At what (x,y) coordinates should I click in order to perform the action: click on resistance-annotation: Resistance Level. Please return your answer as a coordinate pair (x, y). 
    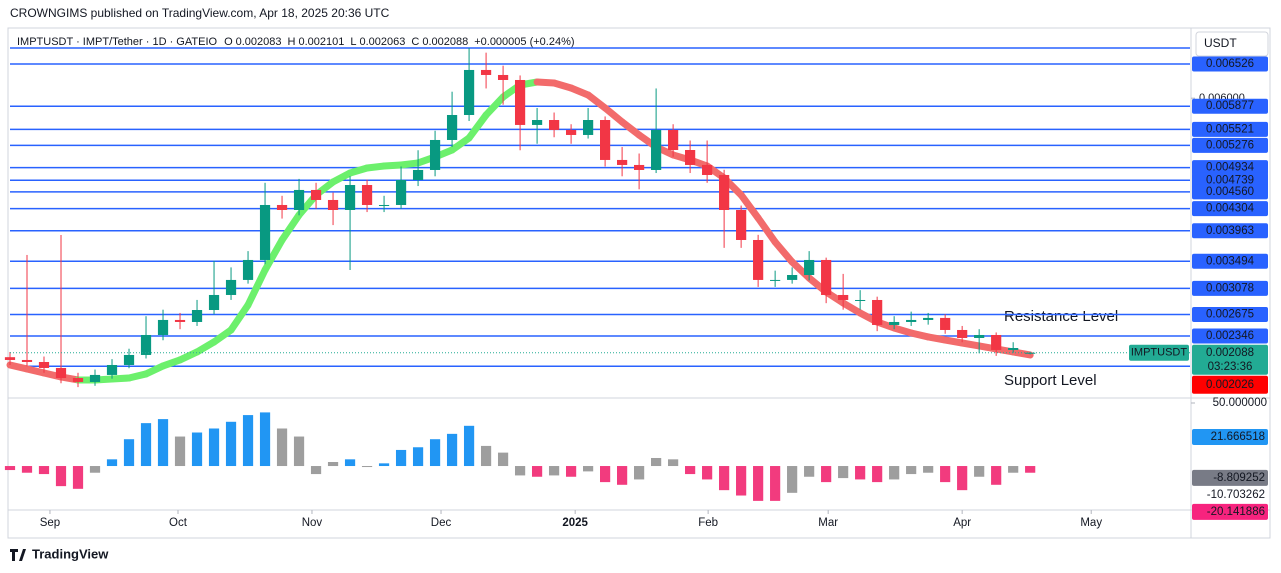
    Looking at the image, I should click on (1061, 316).